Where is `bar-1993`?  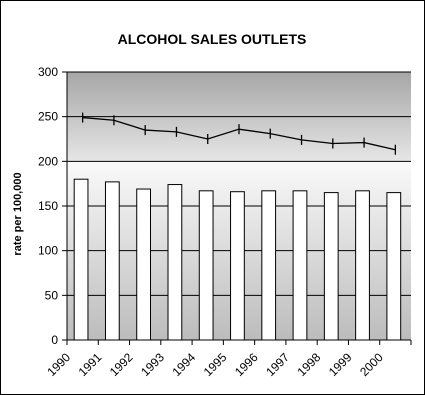 bar-1993 is located at coordinates (175, 262).